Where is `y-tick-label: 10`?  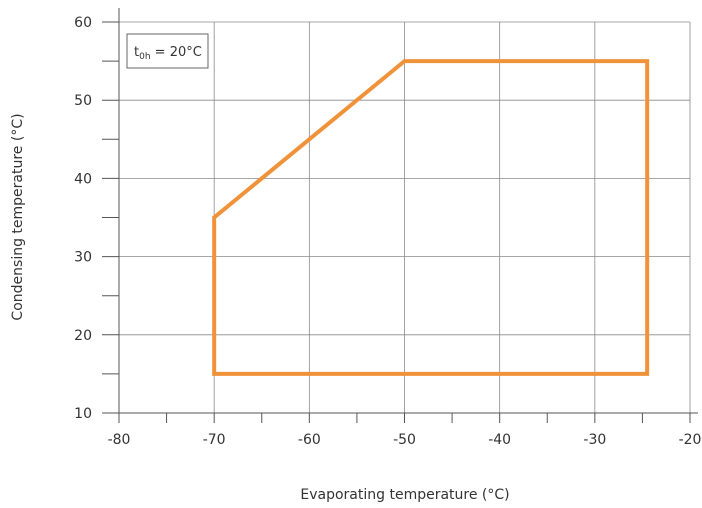
y-tick-label: 10 is located at coordinates (83, 414).